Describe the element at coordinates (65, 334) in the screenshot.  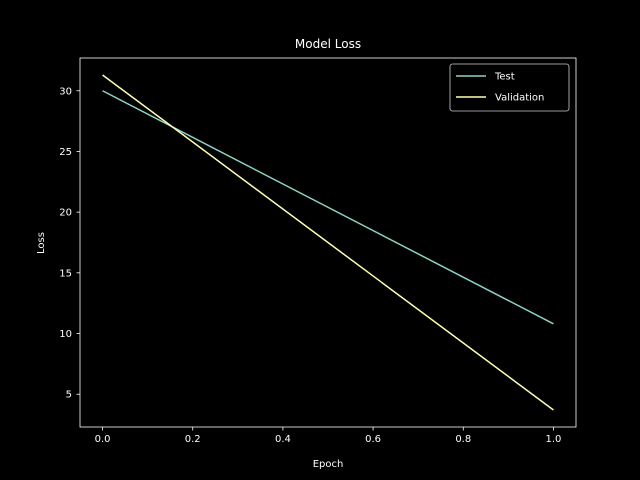
I see `y-tick-label: 10` at that location.